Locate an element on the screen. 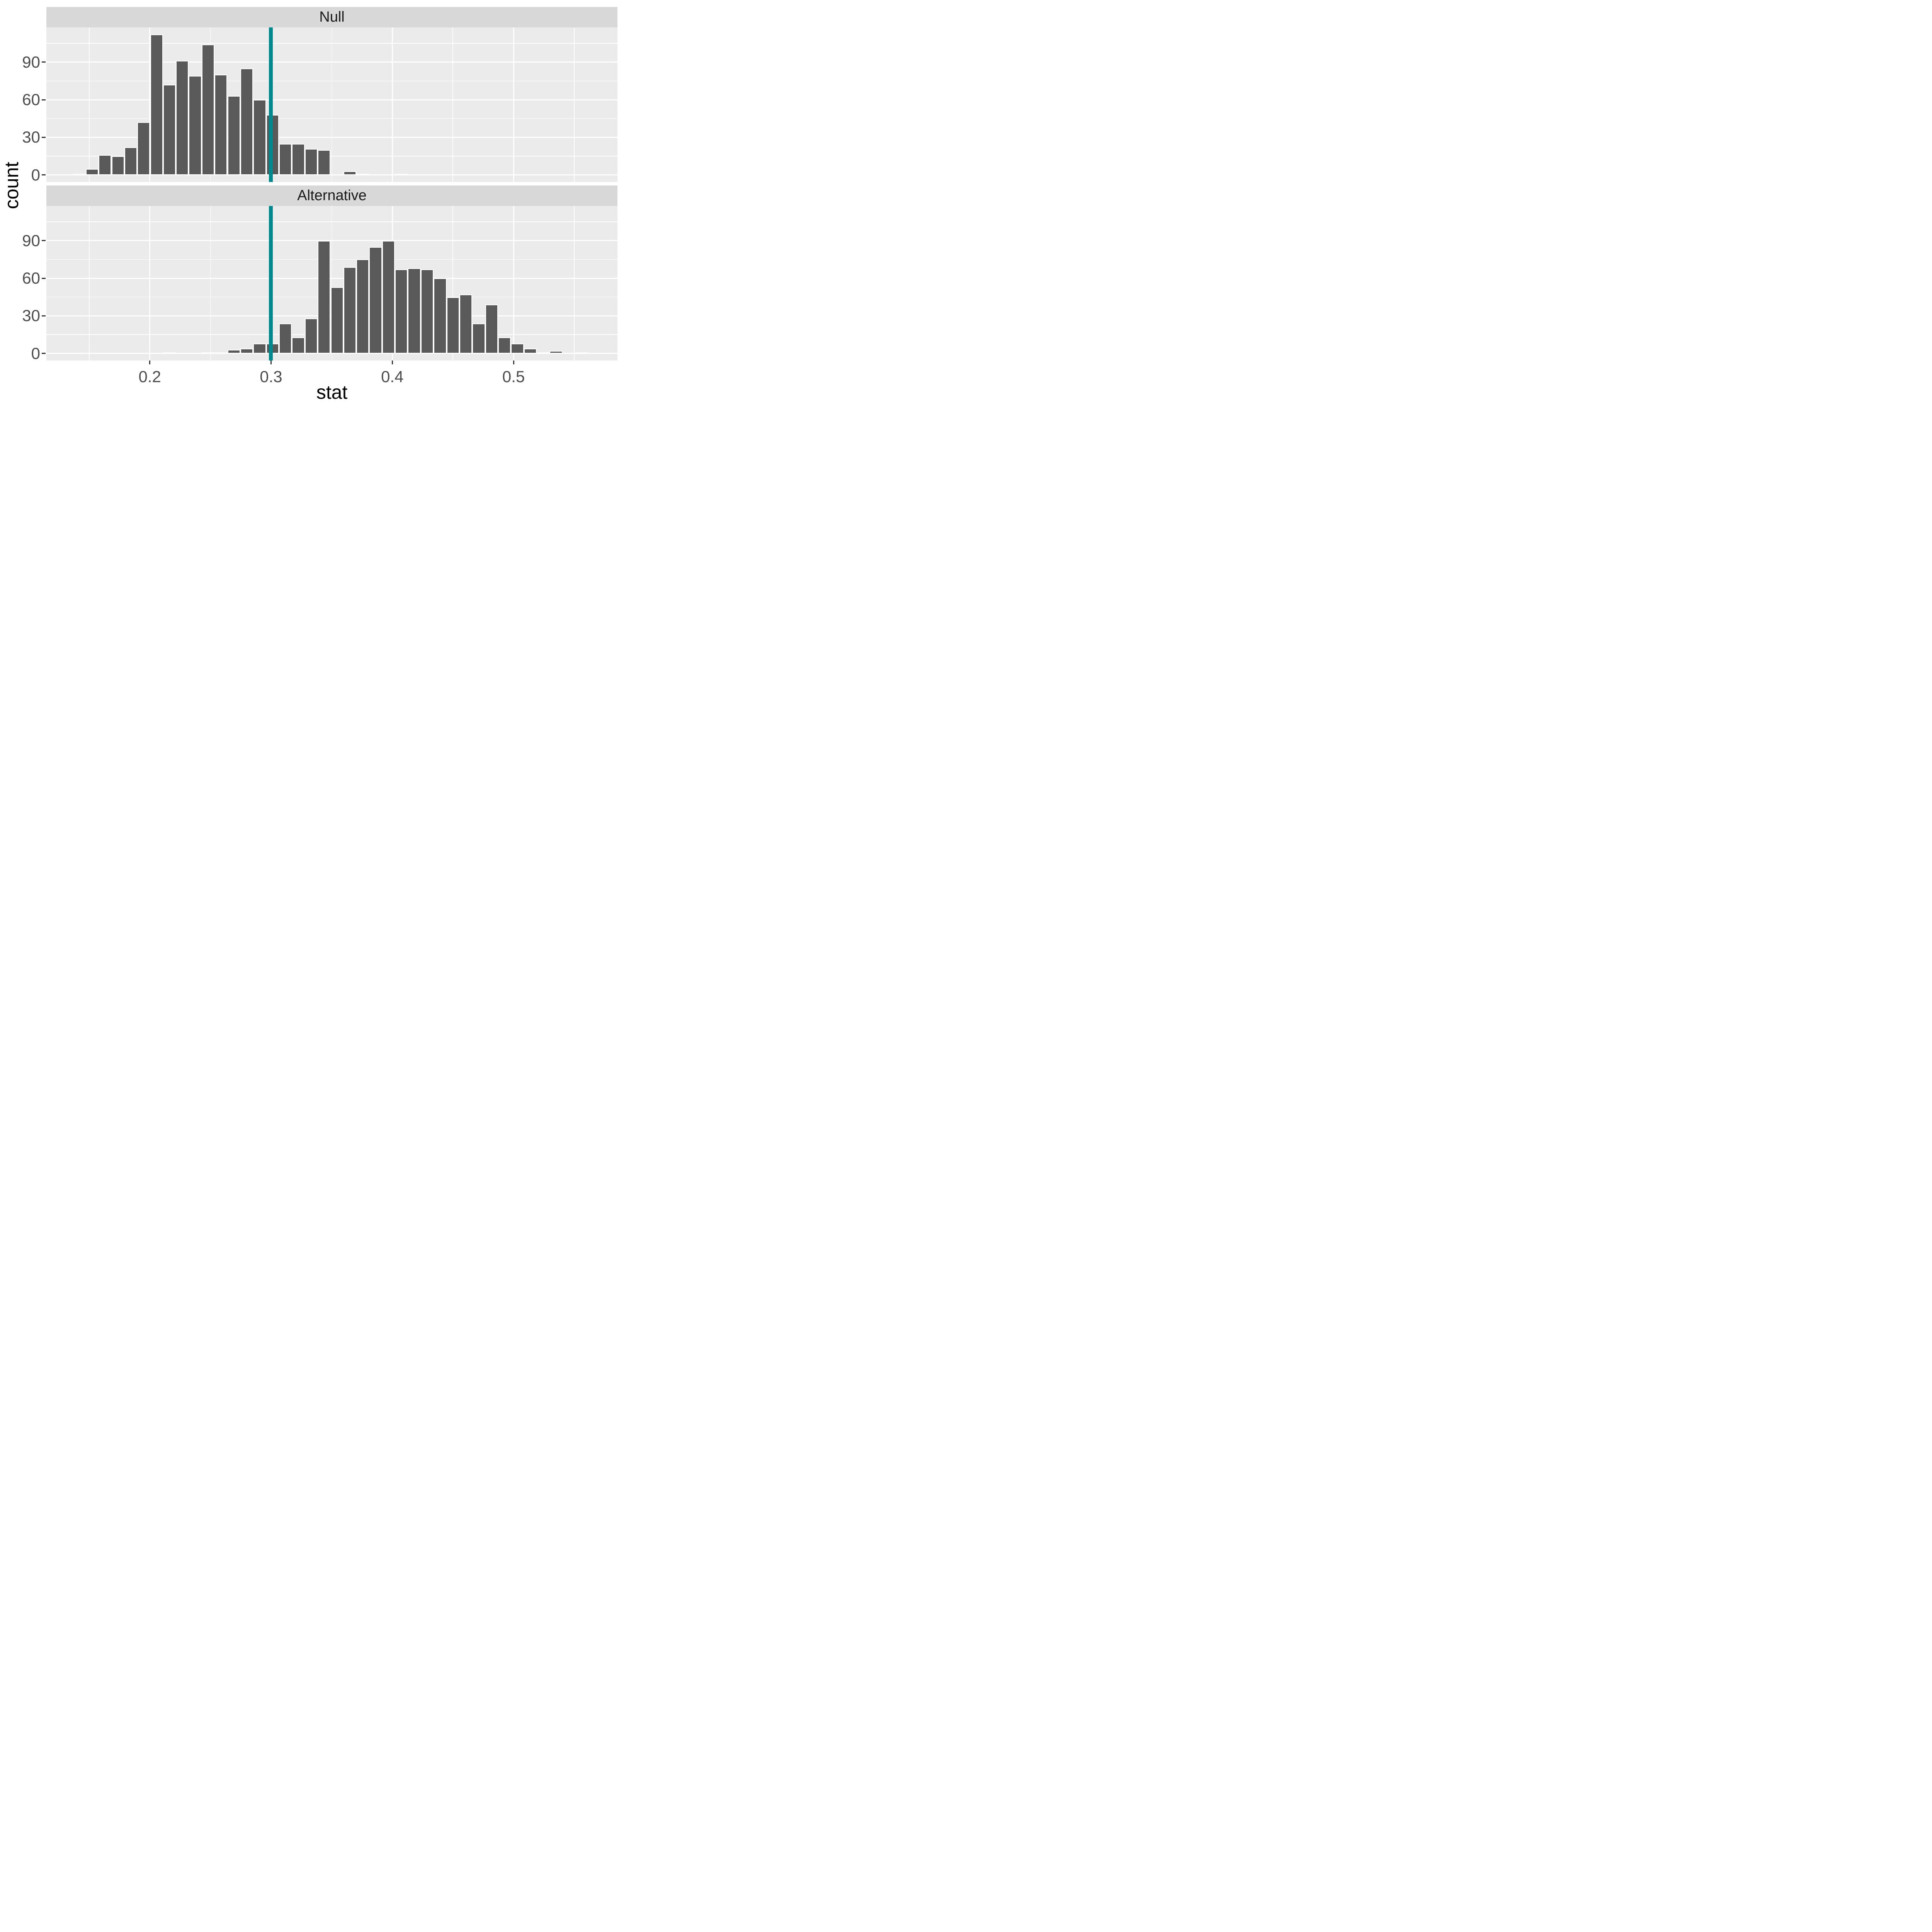 The image size is (1932, 1932). facet-strip-null: Null is located at coordinates (332, 17).